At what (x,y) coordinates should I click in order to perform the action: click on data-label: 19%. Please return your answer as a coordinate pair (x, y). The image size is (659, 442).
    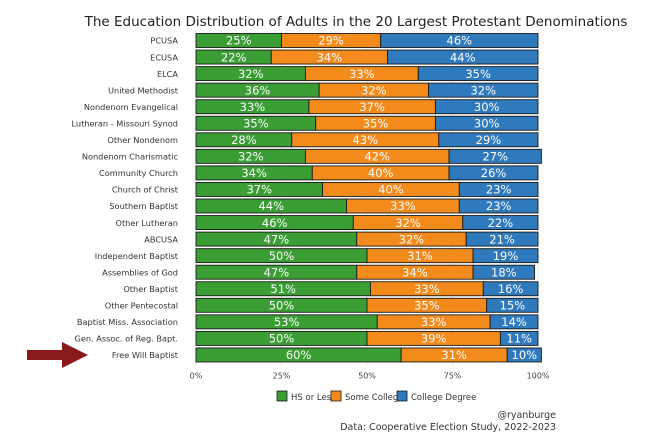
    Looking at the image, I should click on (506, 256).